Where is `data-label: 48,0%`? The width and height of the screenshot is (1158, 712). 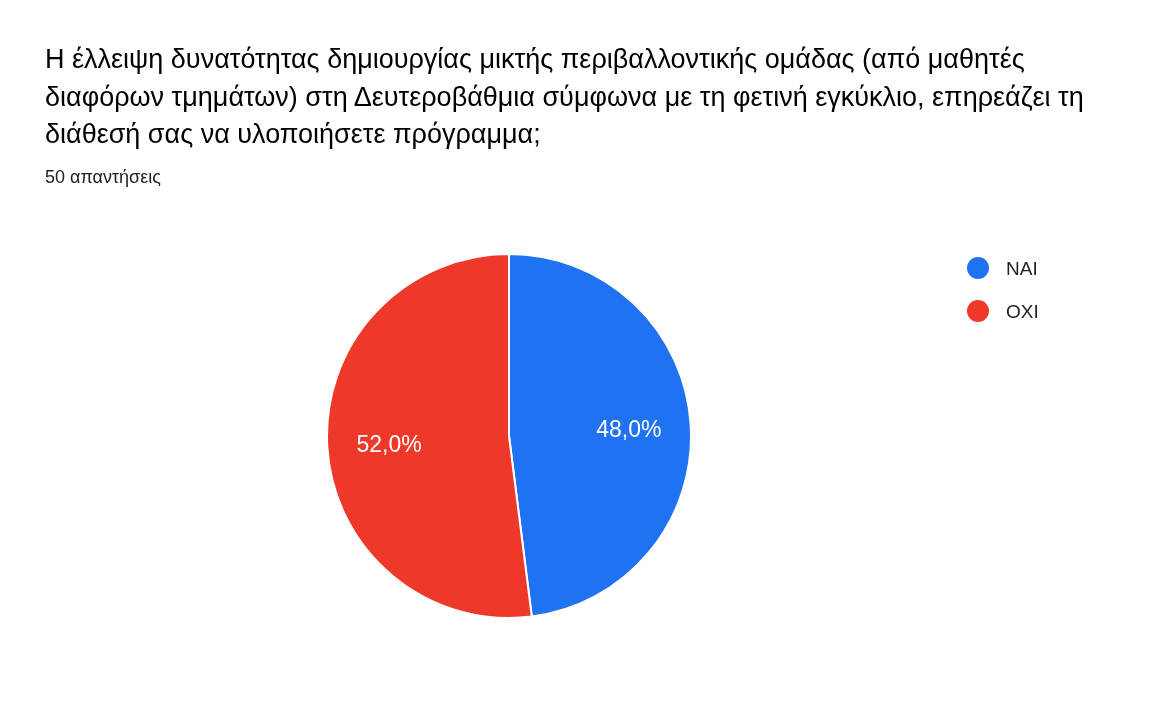
data-label: 48,0% is located at coordinates (629, 428).